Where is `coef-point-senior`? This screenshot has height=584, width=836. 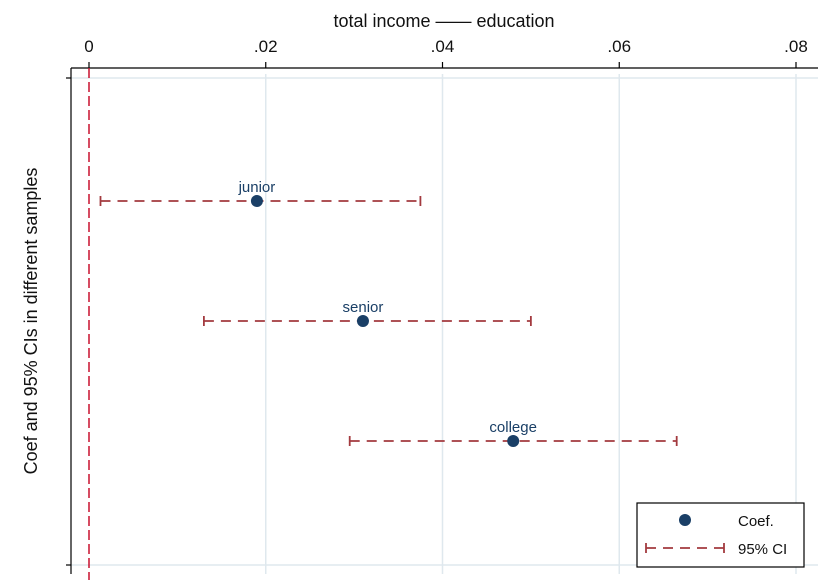 coef-point-senior is located at coordinates (362, 321).